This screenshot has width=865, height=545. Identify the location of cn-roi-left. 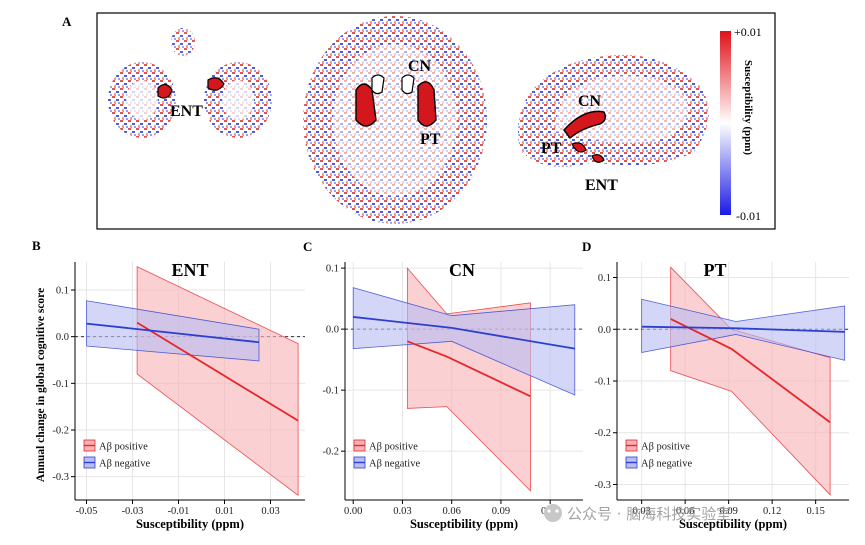
(378, 84).